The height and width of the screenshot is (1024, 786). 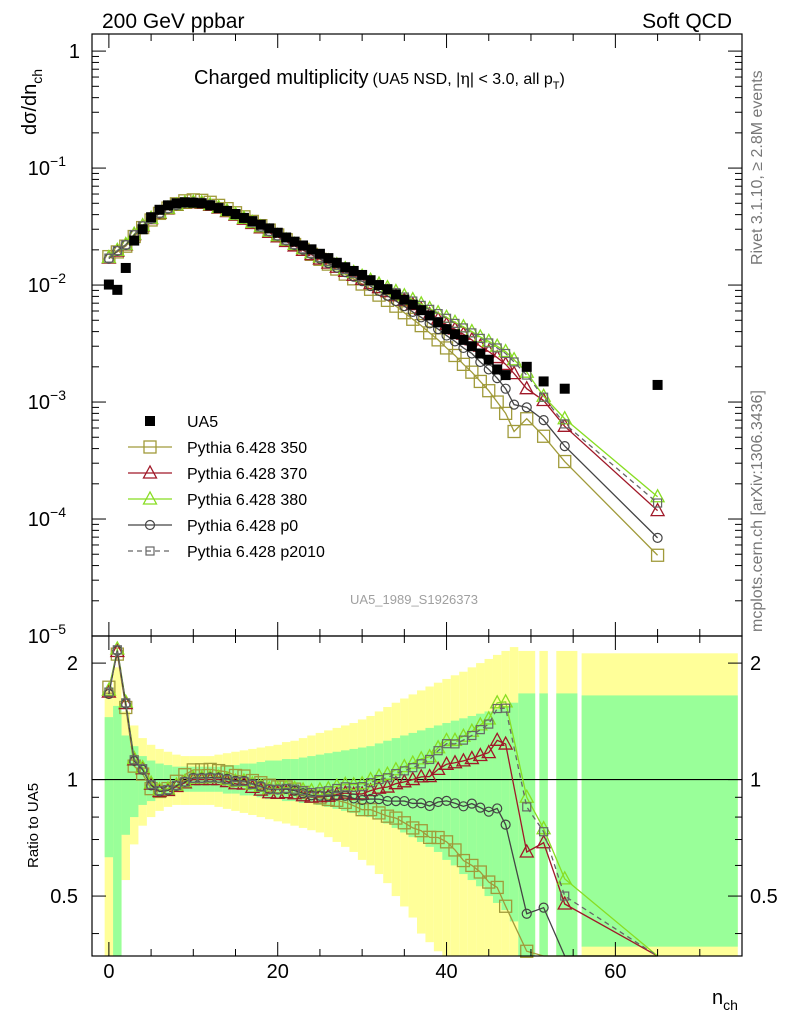 I want to click on x-tick-label: 0, so click(x=108, y=972).